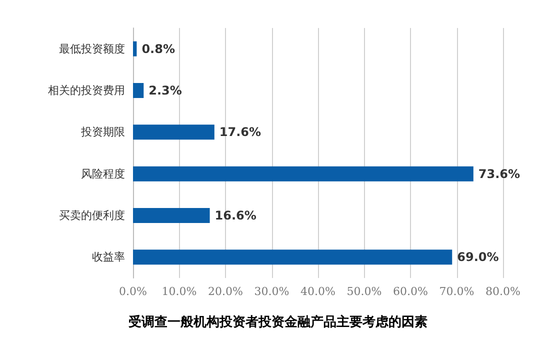 This screenshot has width=559, height=344. Describe the element at coordinates (240, 132) in the screenshot. I see `data-label: 17.6%` at that location.